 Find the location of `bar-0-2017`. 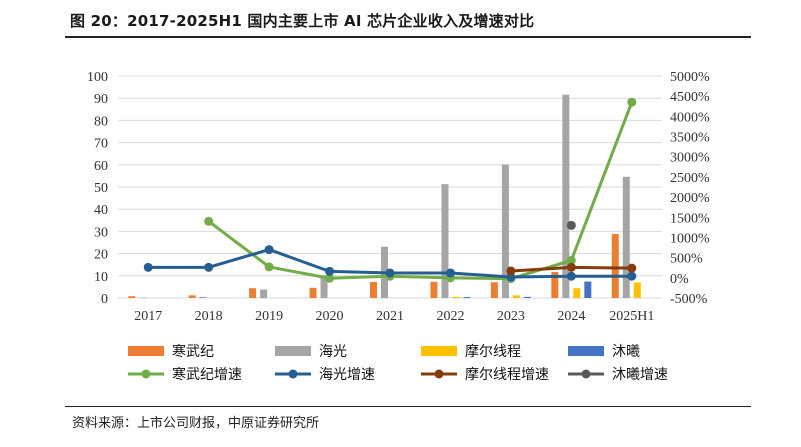

bar-0-2017 is located at coordinates (132, 297).